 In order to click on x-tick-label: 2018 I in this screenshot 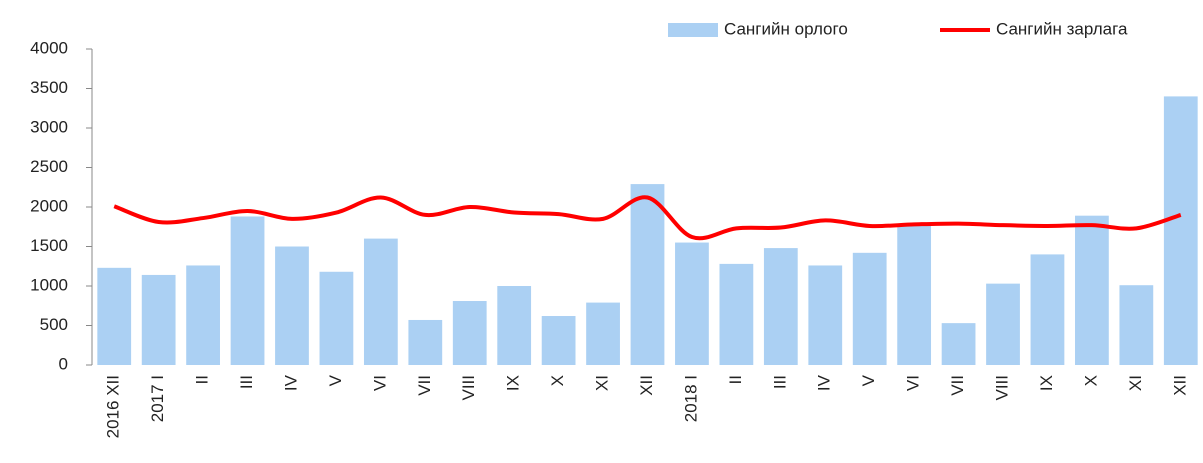, I will do `click(690, 398)`.